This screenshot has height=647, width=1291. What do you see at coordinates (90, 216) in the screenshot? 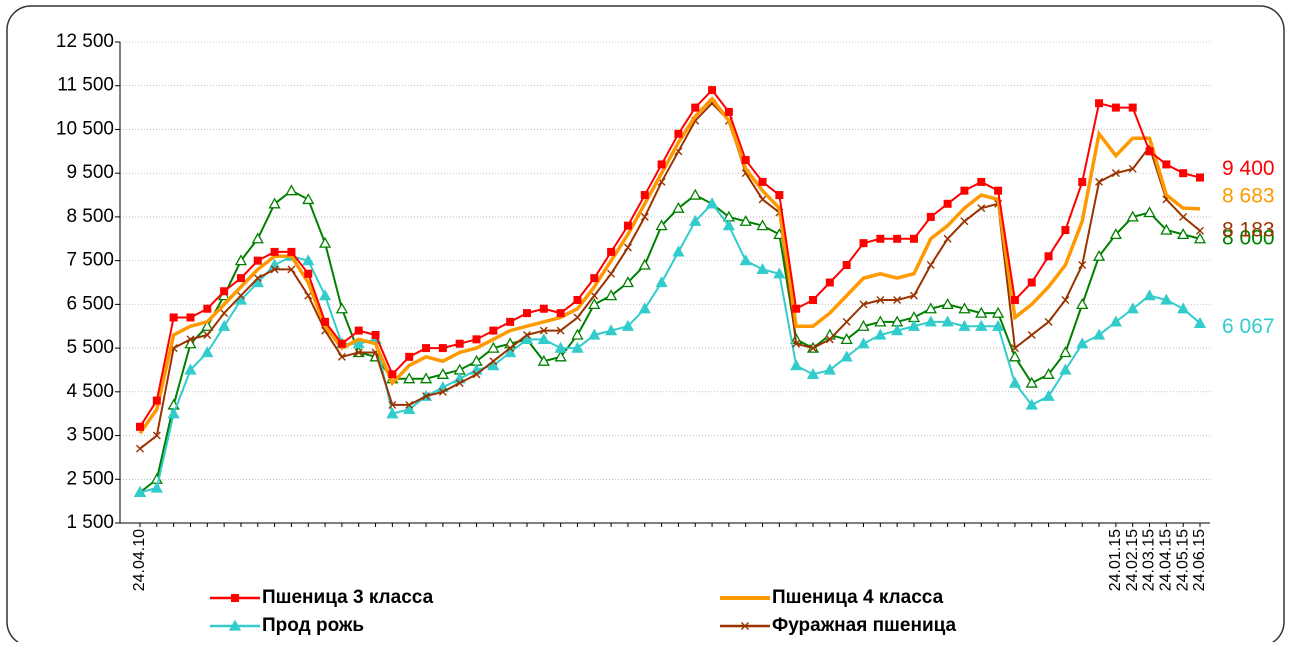
I see `y-tick-label: 8 500` at bounding box center [90, 216].